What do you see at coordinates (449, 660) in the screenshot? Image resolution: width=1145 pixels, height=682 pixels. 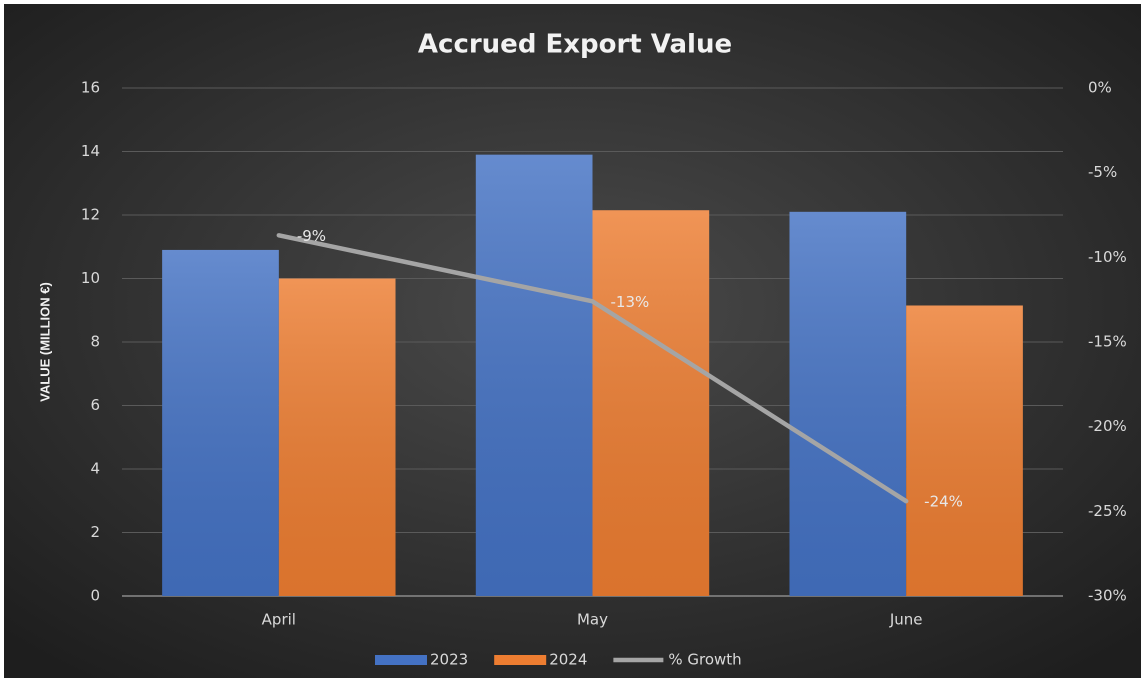 I see `legend-label: 2023` at bounding box center [449, 660].